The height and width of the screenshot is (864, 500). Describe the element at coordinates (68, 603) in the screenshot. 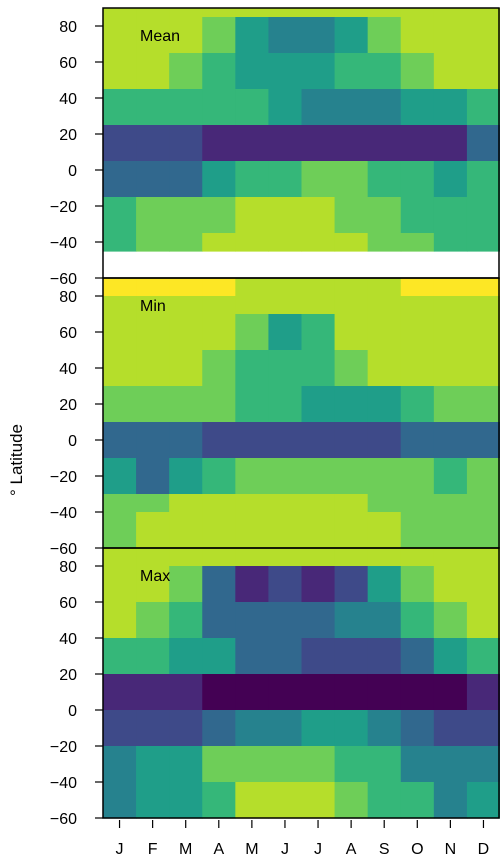

I see `y-tick-label: 60` at that location.